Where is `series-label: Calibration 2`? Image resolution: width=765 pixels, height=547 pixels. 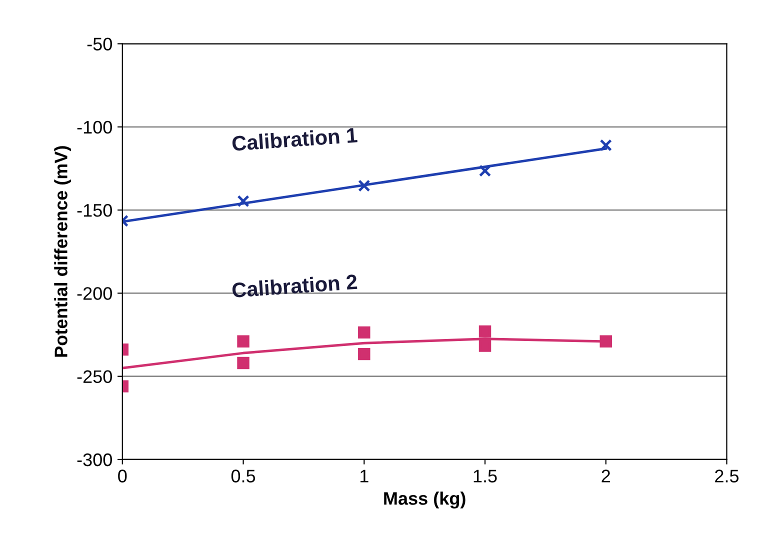
series-label: Calibration 2 is located at coordinates (295, 286).